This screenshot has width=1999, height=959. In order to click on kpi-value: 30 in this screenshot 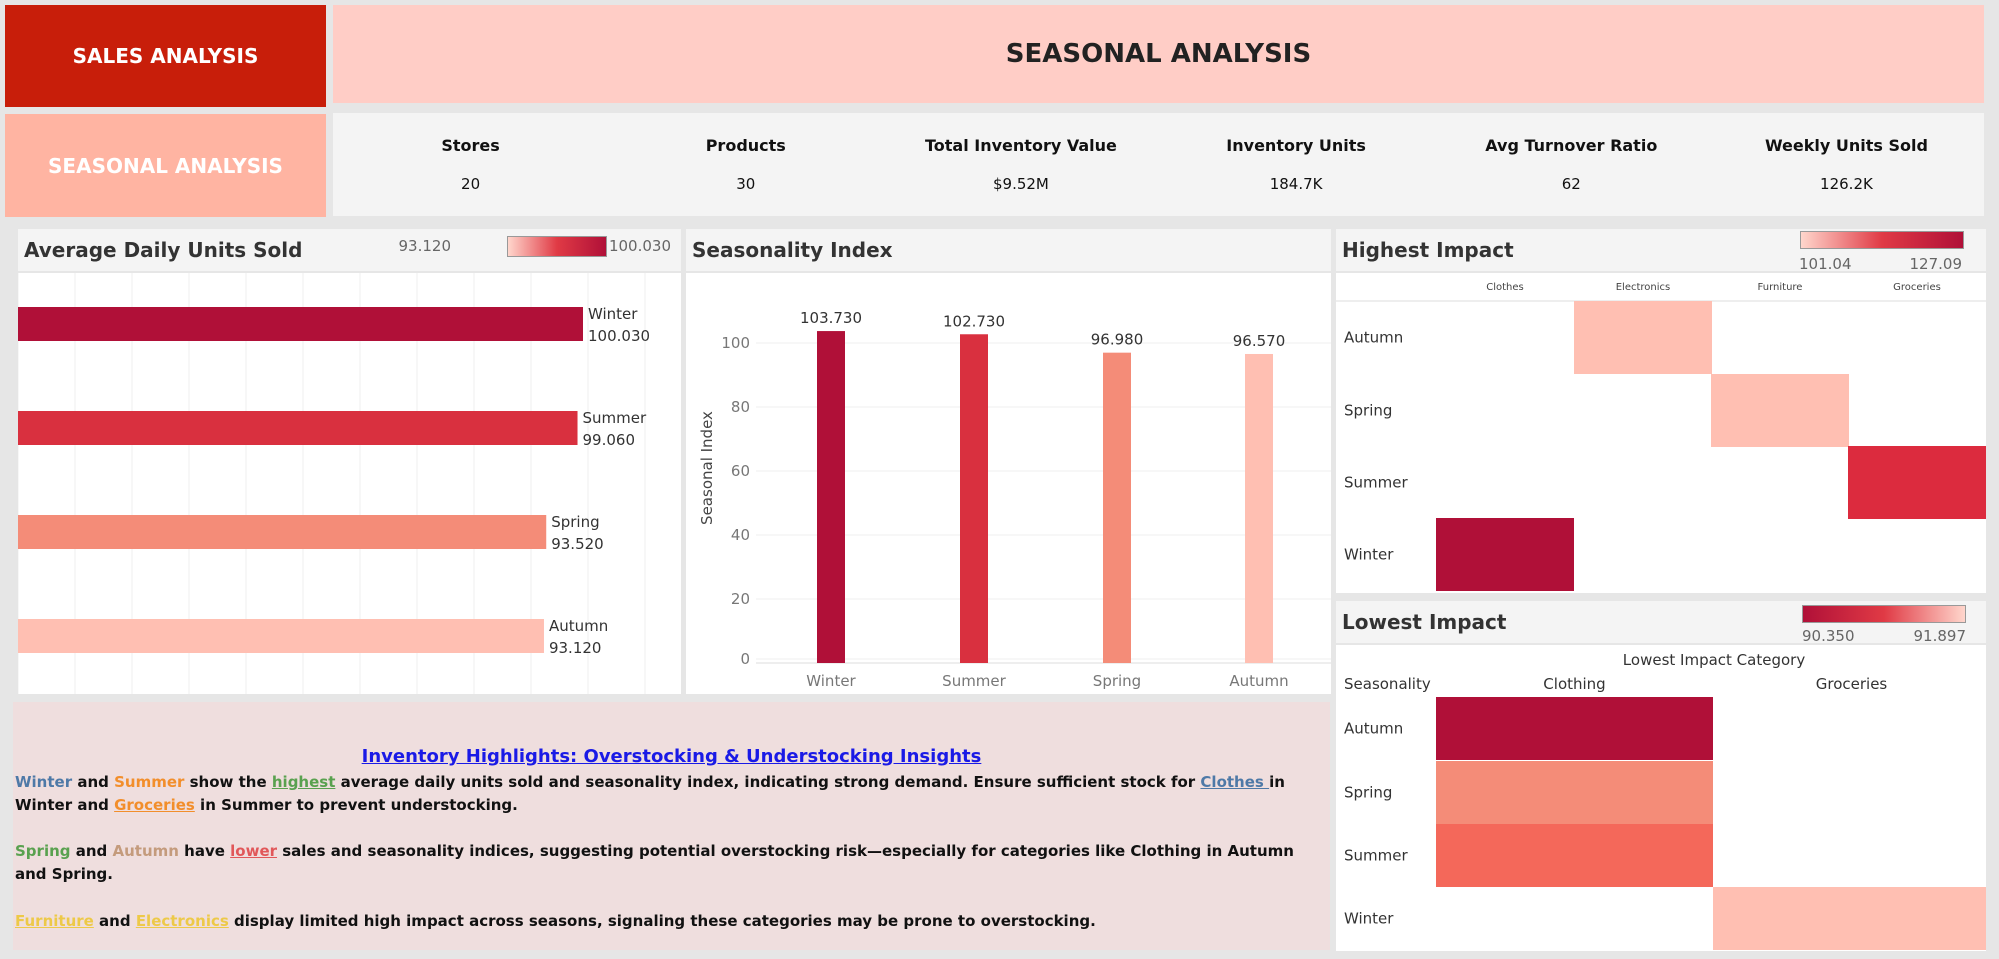, I will do `click(746, 184)`.